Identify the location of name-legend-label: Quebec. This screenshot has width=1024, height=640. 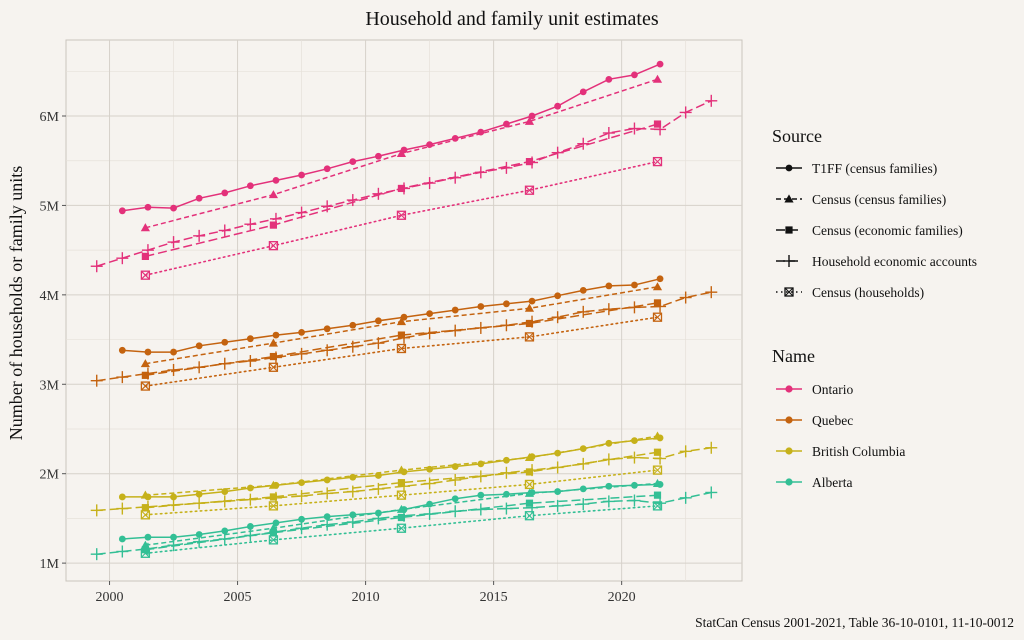
(832, 420).